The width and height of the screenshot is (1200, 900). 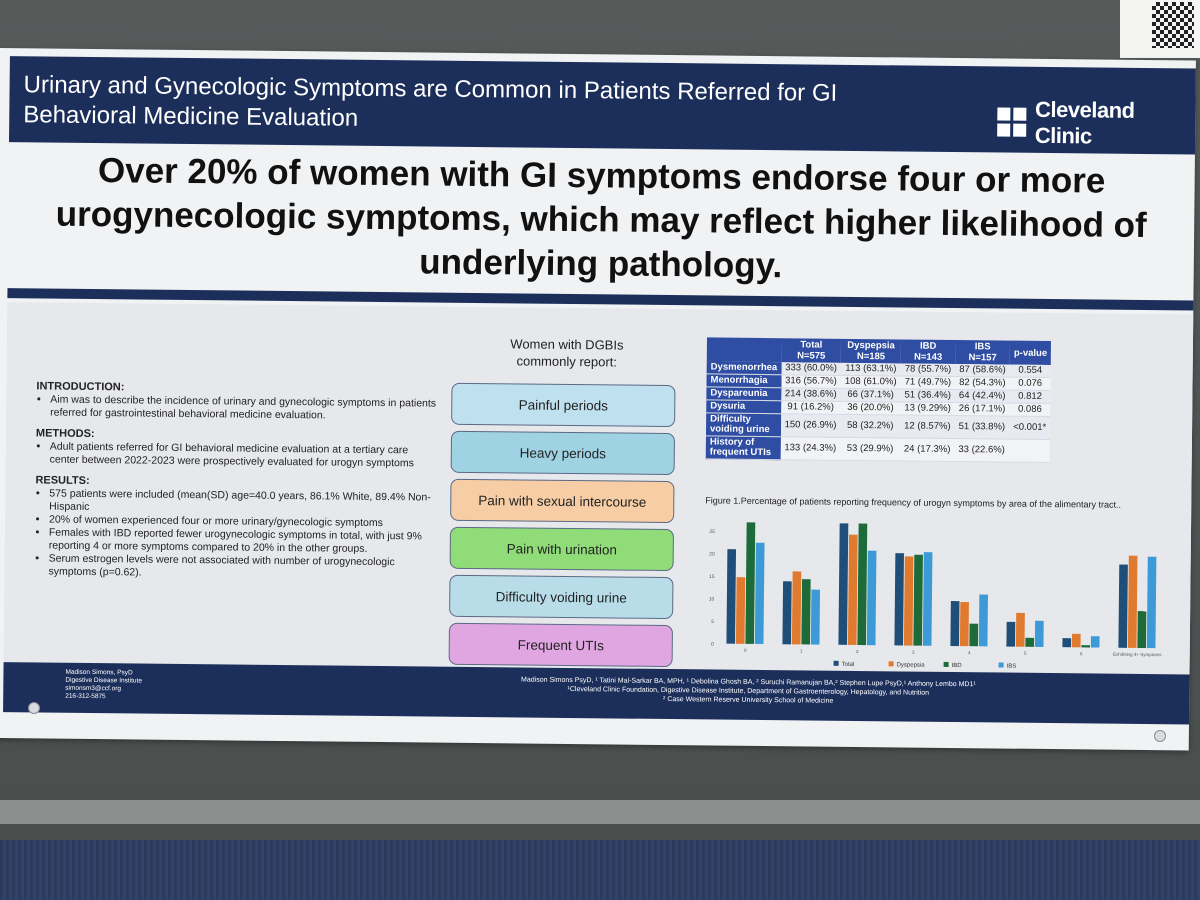 What do you see at coordinates (600, 812) in the screenshot?
I see `board-frame` at bounding box center [600, 812].